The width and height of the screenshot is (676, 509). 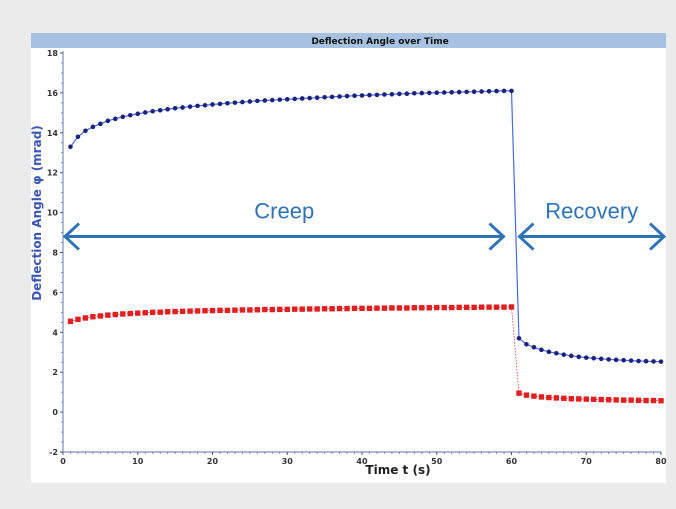 I want to click on x-axis-title: Time t (s), so click(x=397, y=470).